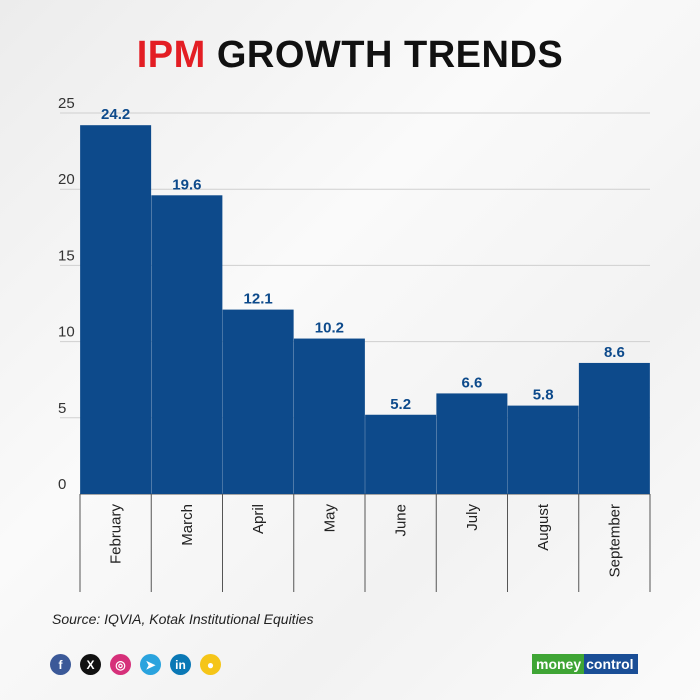 The image size is (700, 700). What do you see at coordinates (329, 416) in the screenshot?
I see `bar-may` at bounding box center [329, 416].